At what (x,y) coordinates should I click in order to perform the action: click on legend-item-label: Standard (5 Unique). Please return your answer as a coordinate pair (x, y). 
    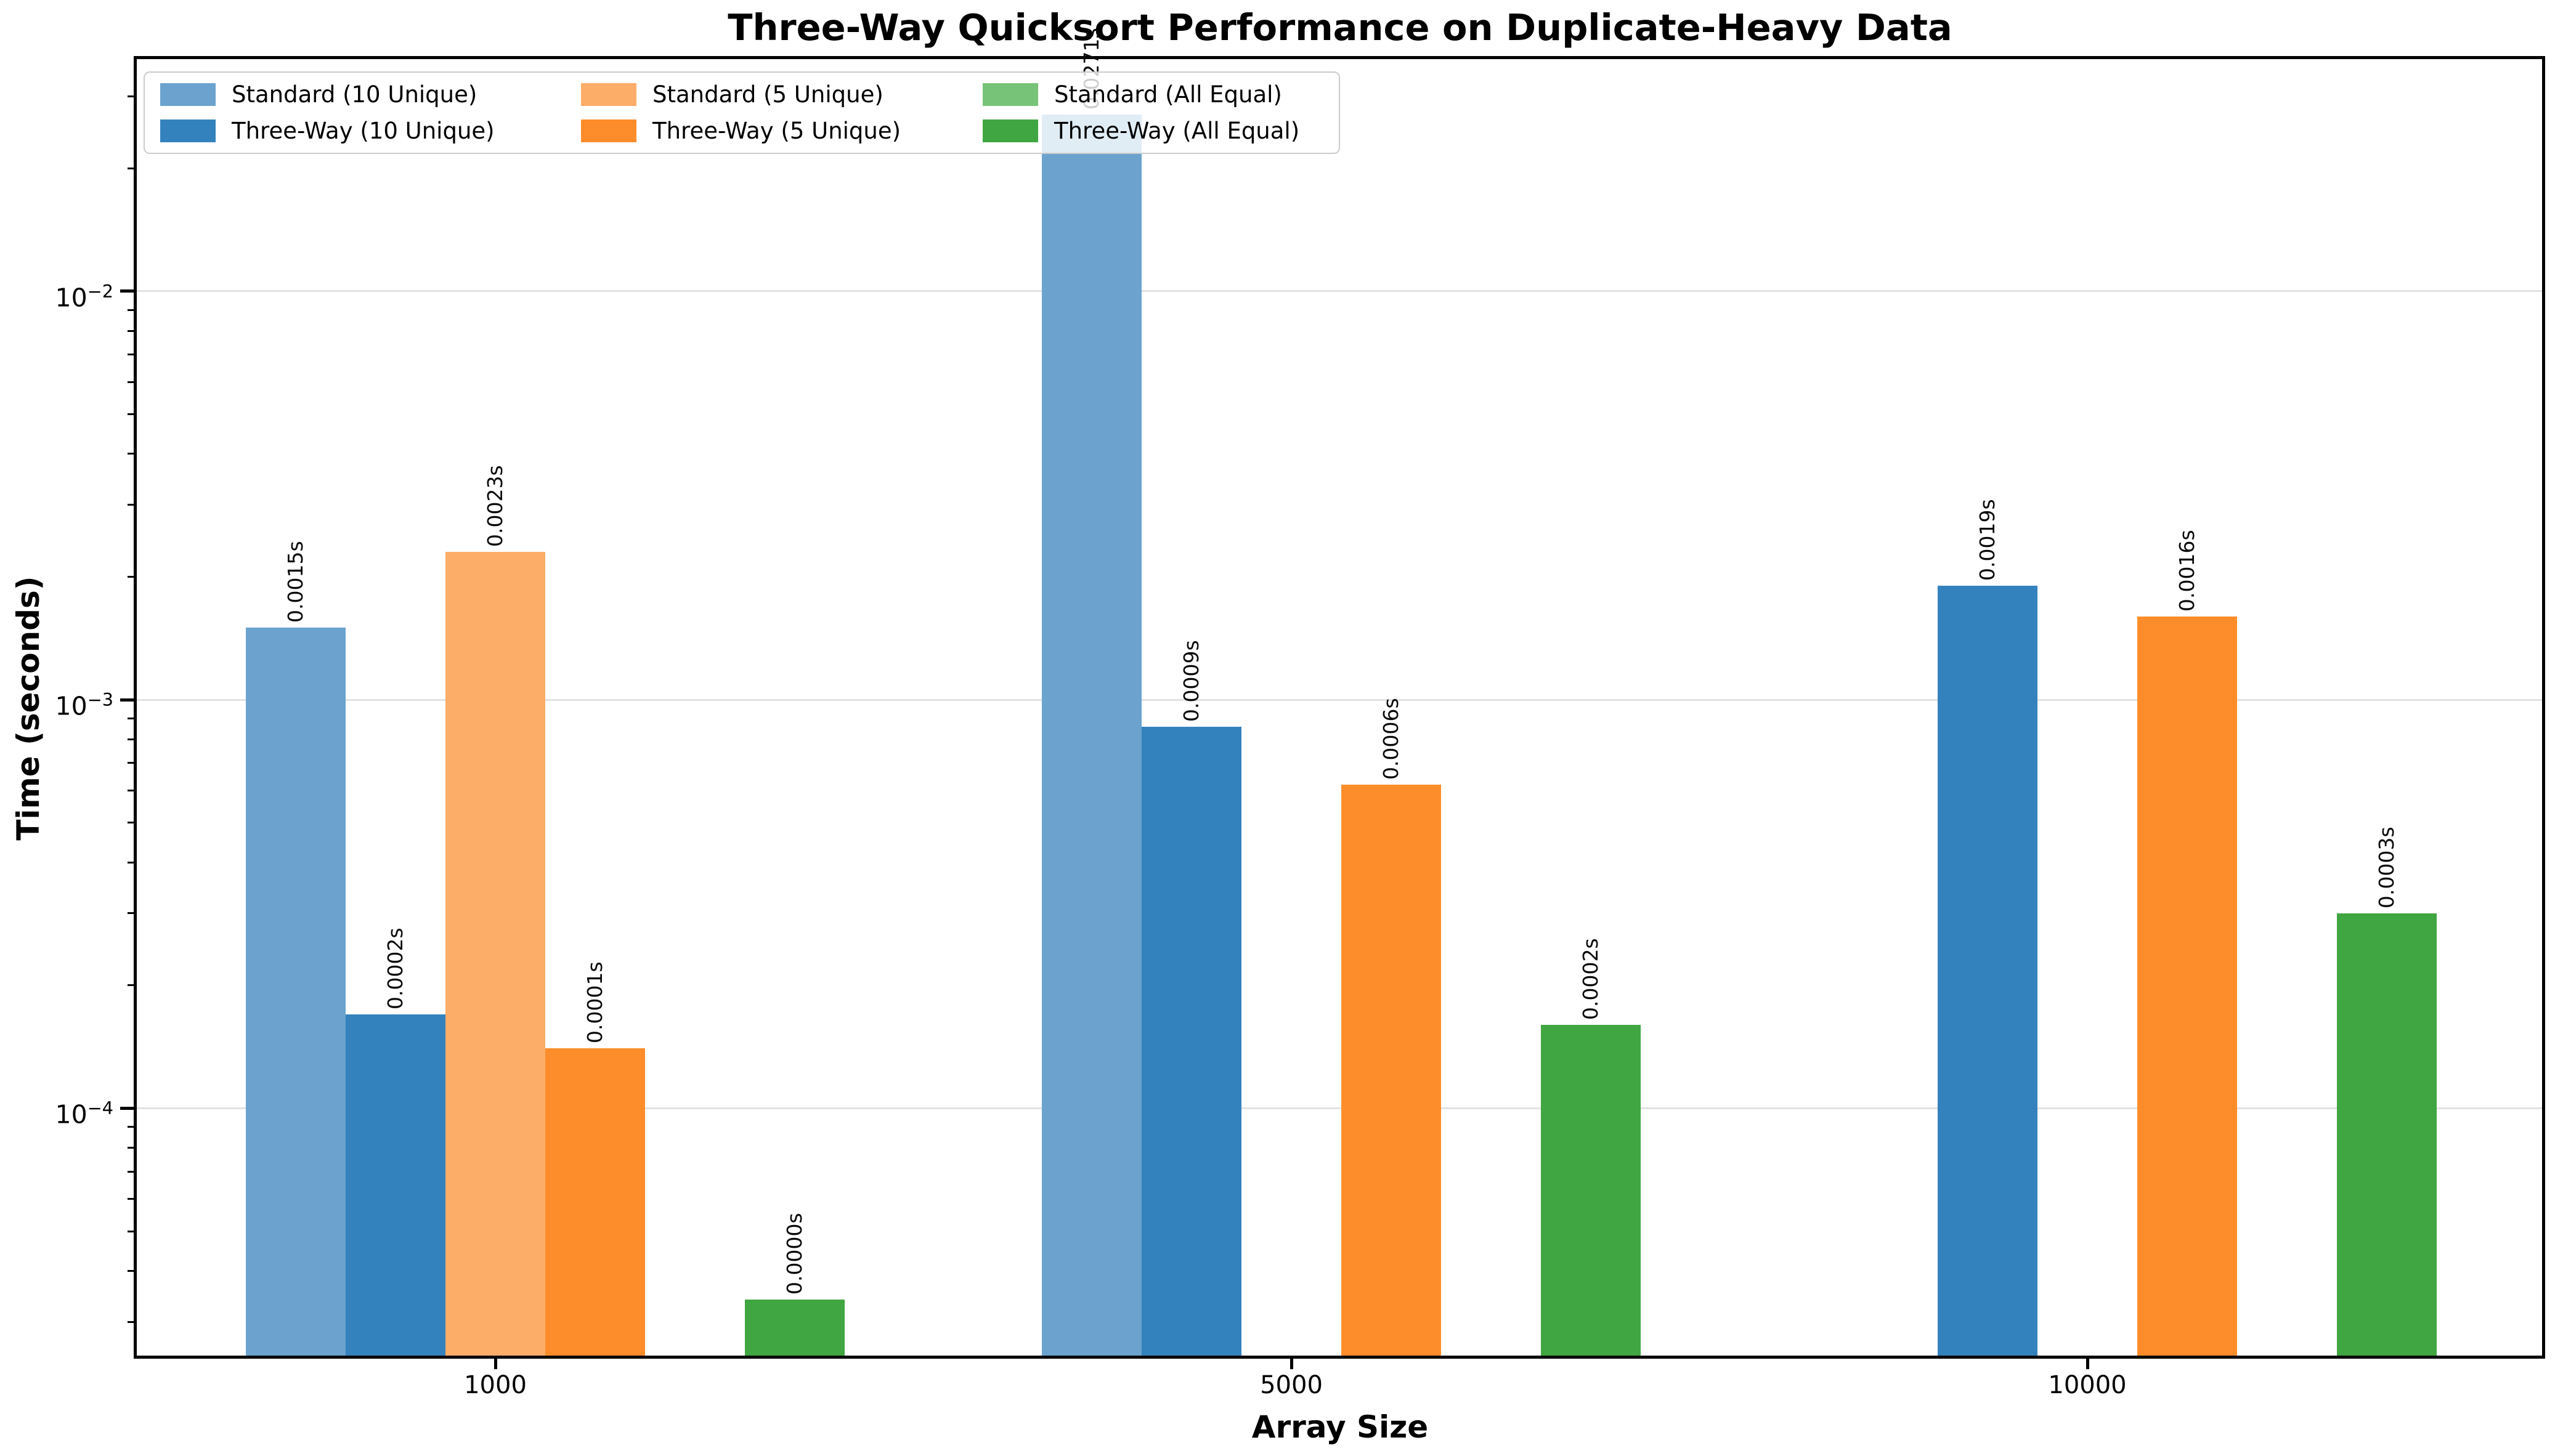
    Looking at the image, I should click on (767, 95).